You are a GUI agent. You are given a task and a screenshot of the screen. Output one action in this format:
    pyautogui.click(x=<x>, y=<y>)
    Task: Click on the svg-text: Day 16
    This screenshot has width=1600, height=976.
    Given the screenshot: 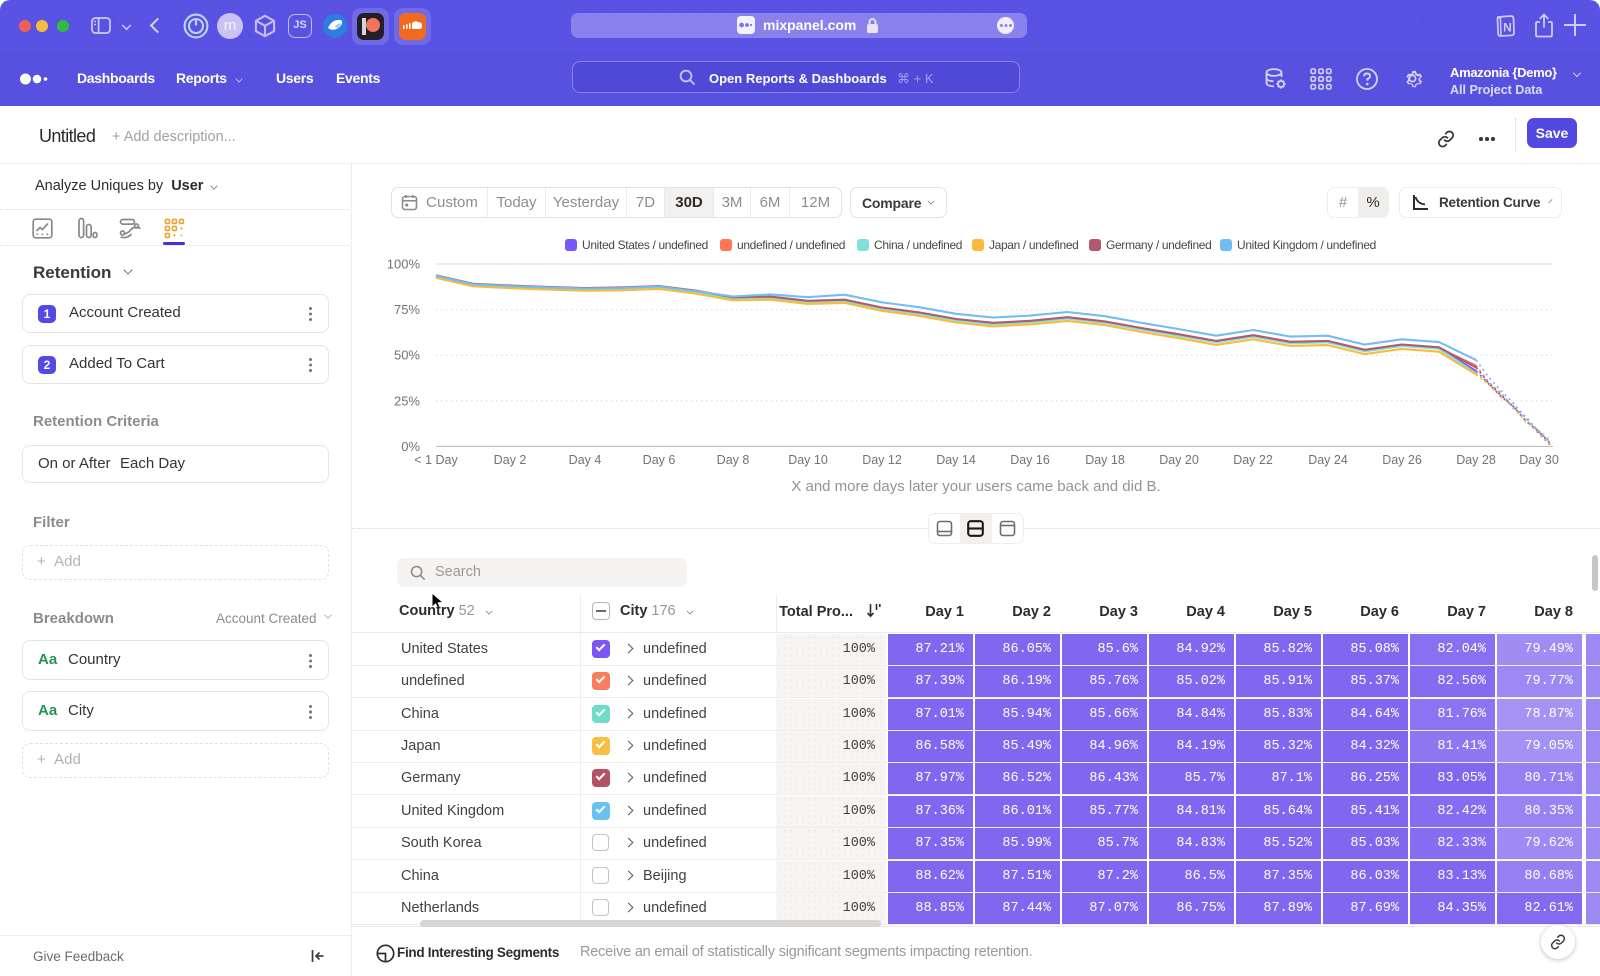 What is the action you would take?
    pyautogui.click(x=1030, y=460)
    